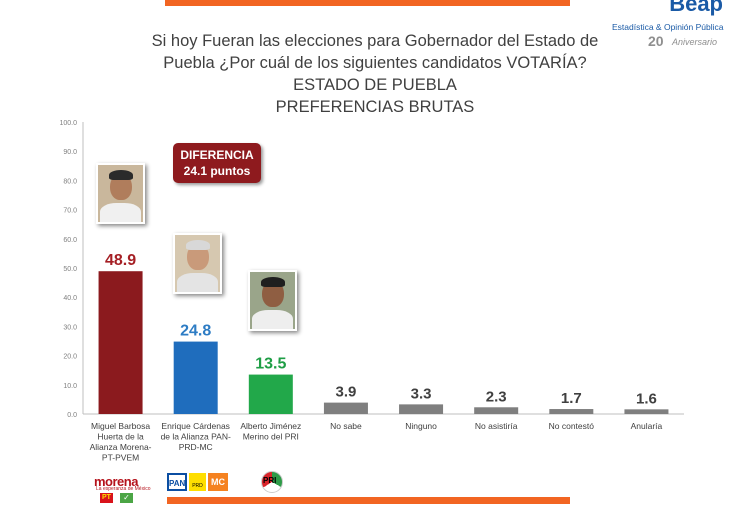 The image size is (729, 505). I want to click on pri-logo, so click(272, 482).